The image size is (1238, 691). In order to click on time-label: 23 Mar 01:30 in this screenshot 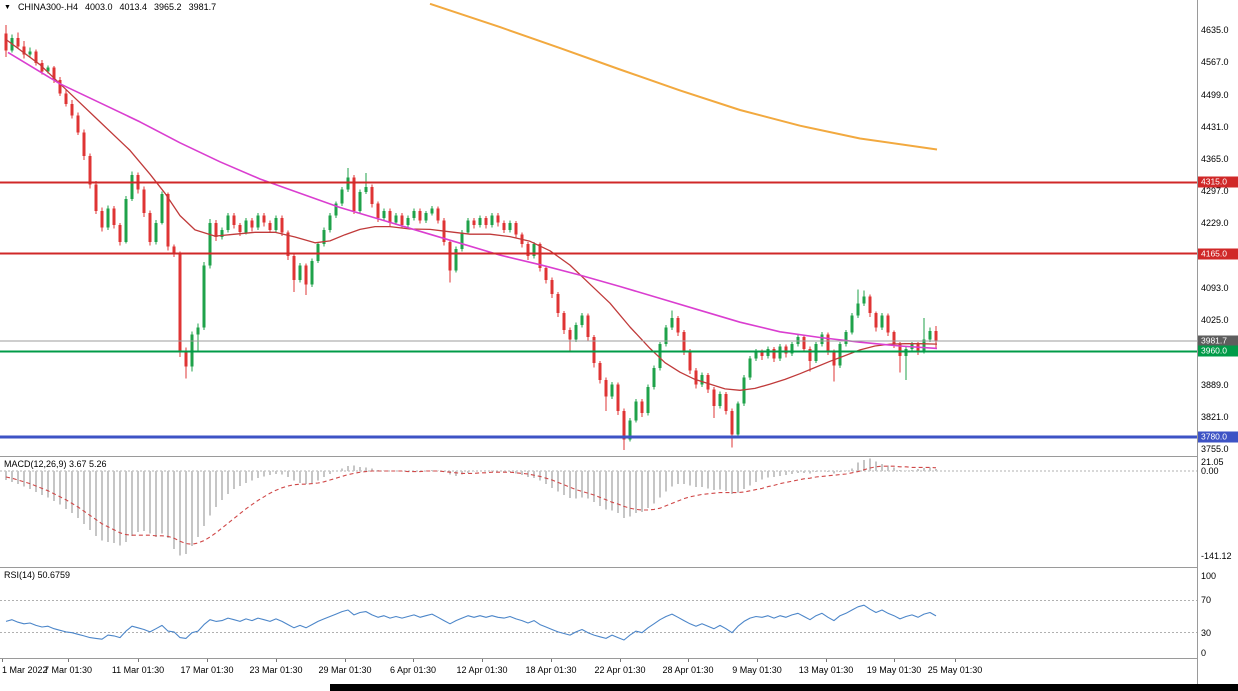, I will do `click(276, 670)`.